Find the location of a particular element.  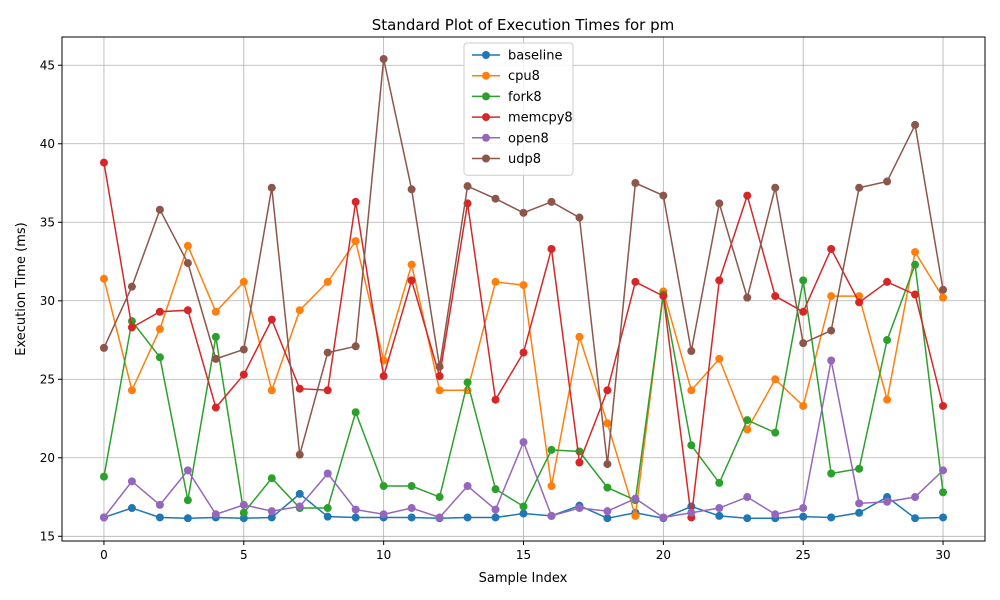

x-tick-label: 5 is located at coordinates (244, 555).